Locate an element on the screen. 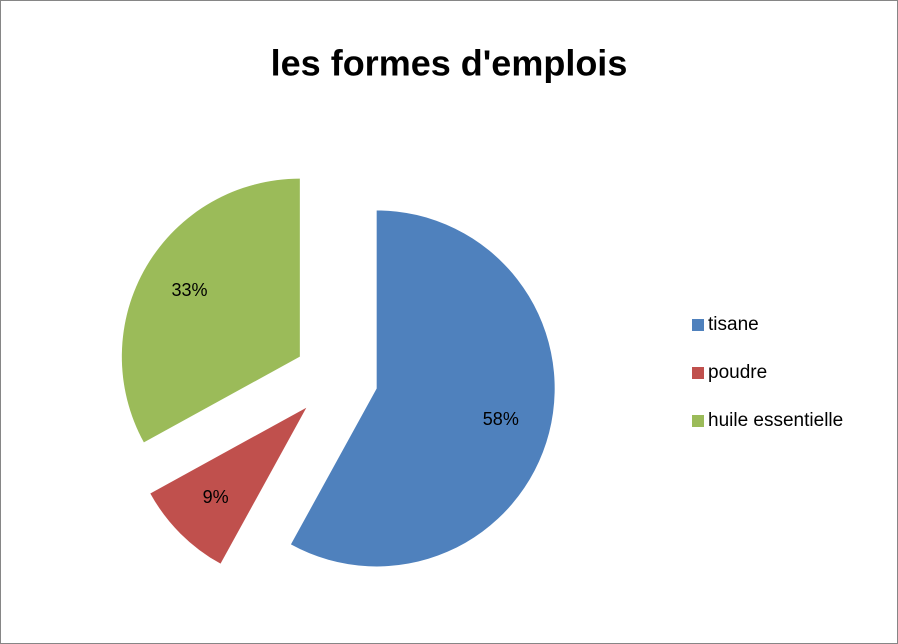 Image resolution: width=898 pixels, height=644 pixels. data-label: 33% is located at coordinates (190, 290).